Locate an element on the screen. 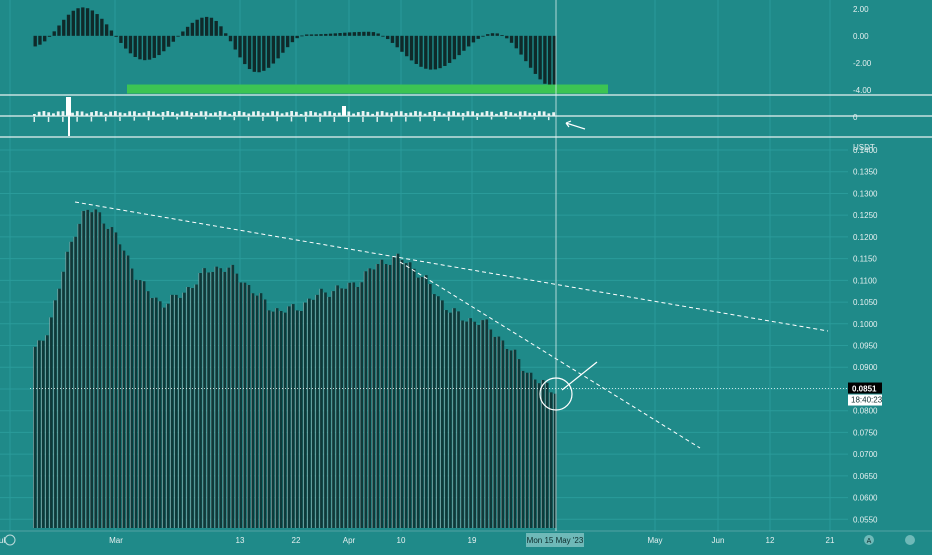 This screenshot has width=932, height=555. time-axis-label: Jul is located at coordinates (2, 540).